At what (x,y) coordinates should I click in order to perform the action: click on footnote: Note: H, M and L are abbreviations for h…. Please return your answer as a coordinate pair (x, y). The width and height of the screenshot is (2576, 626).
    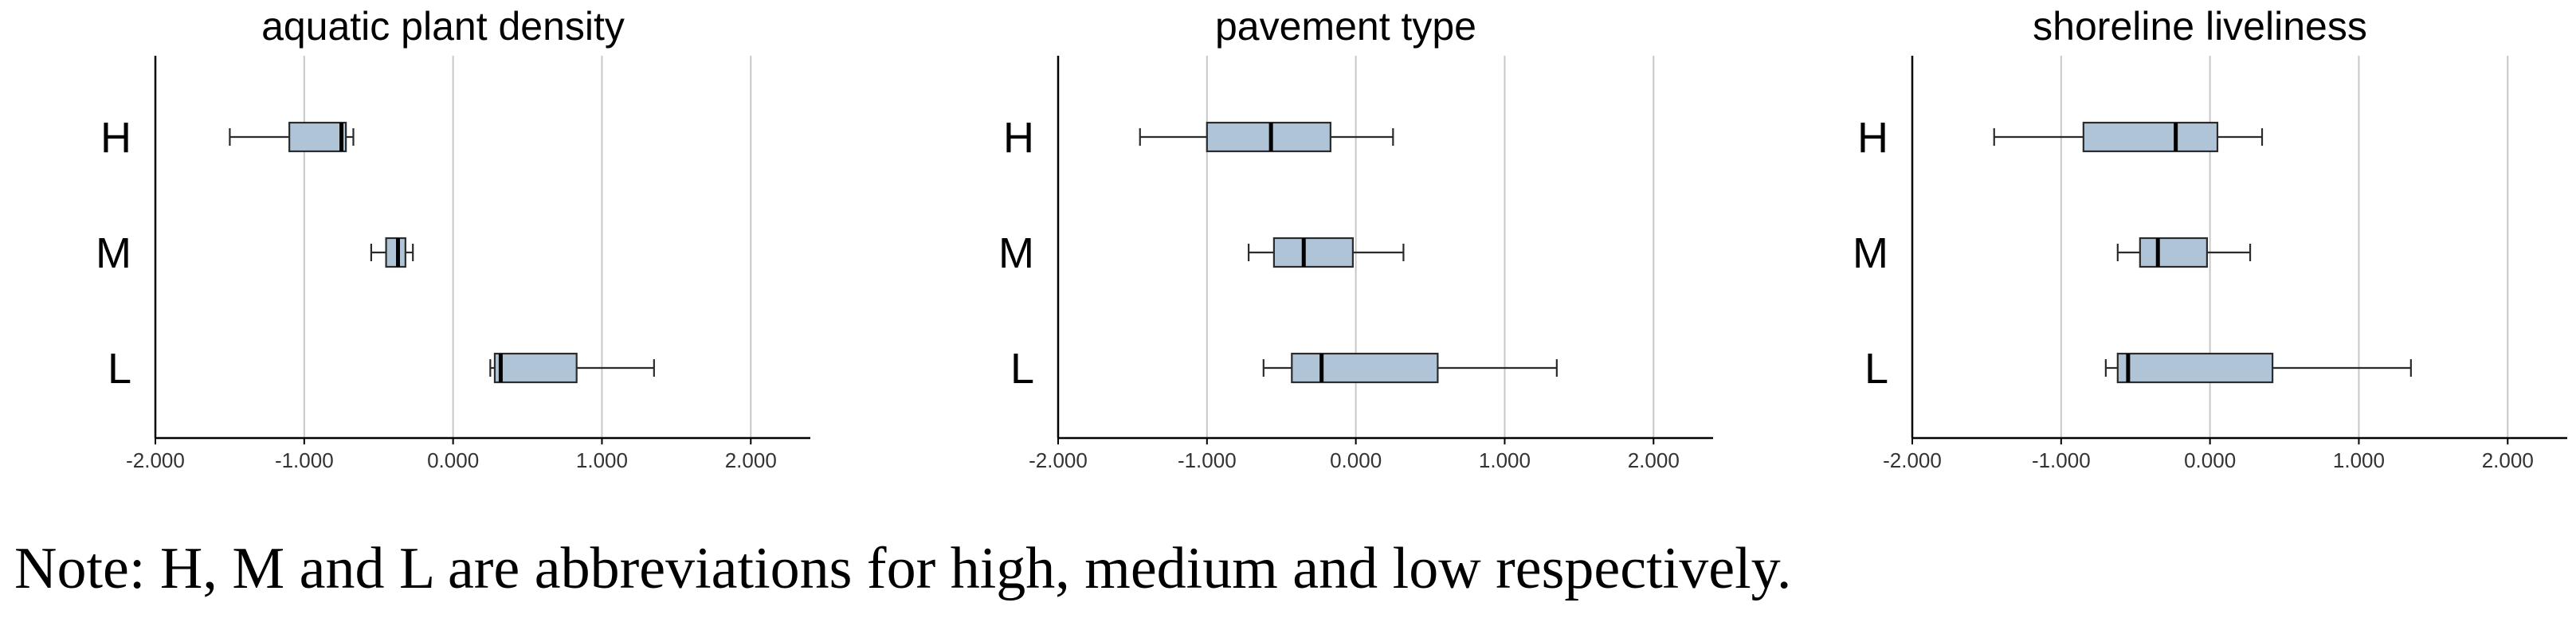
    Looking at the image, I should click on (903, 568).